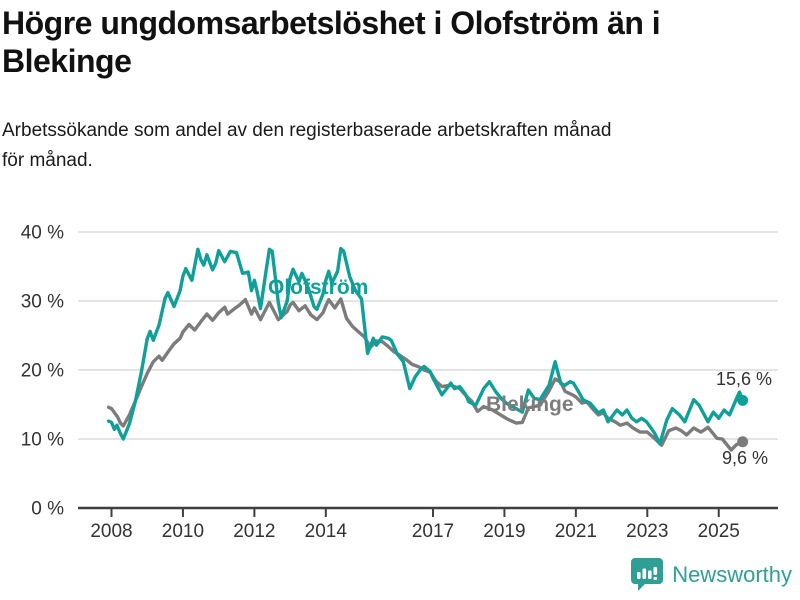 Image resolution: width=800 pixels, height=600 pixels. I want to click on series-label-olofstrom: Olofström, so click(318, 287).